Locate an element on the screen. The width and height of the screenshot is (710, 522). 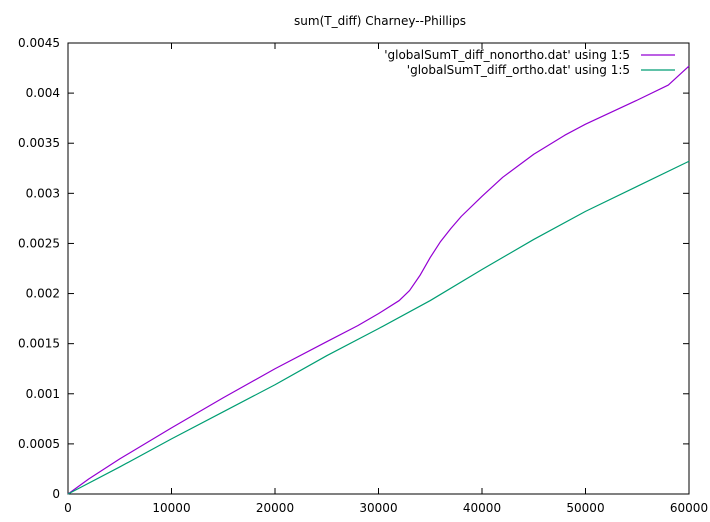
y-tick-label: 0.0005 is located at coordinates (39, 444).